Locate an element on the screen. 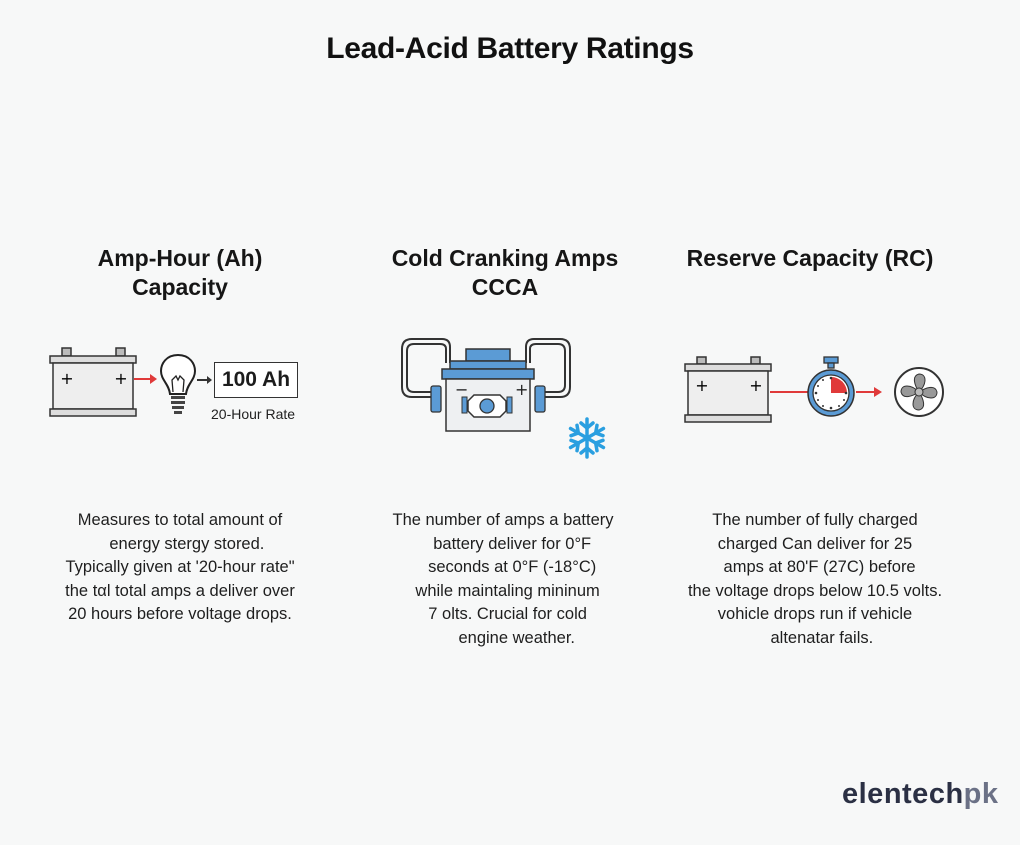  light-bulb-icon is located at coordinates (178, 383).